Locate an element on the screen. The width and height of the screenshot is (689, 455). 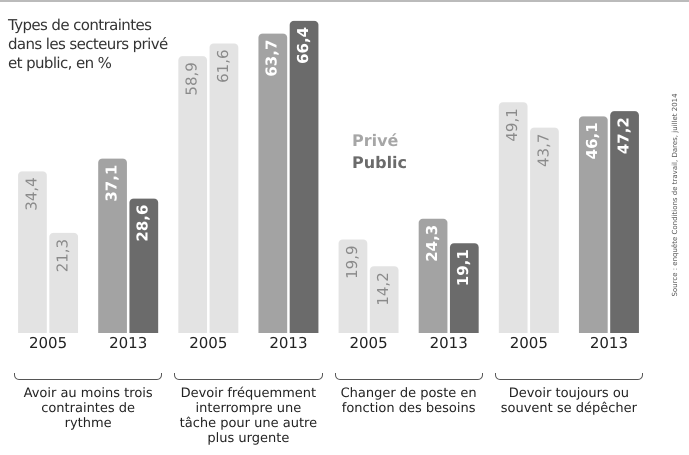
data-label: 34,4 is located at coordinates (31, 194).